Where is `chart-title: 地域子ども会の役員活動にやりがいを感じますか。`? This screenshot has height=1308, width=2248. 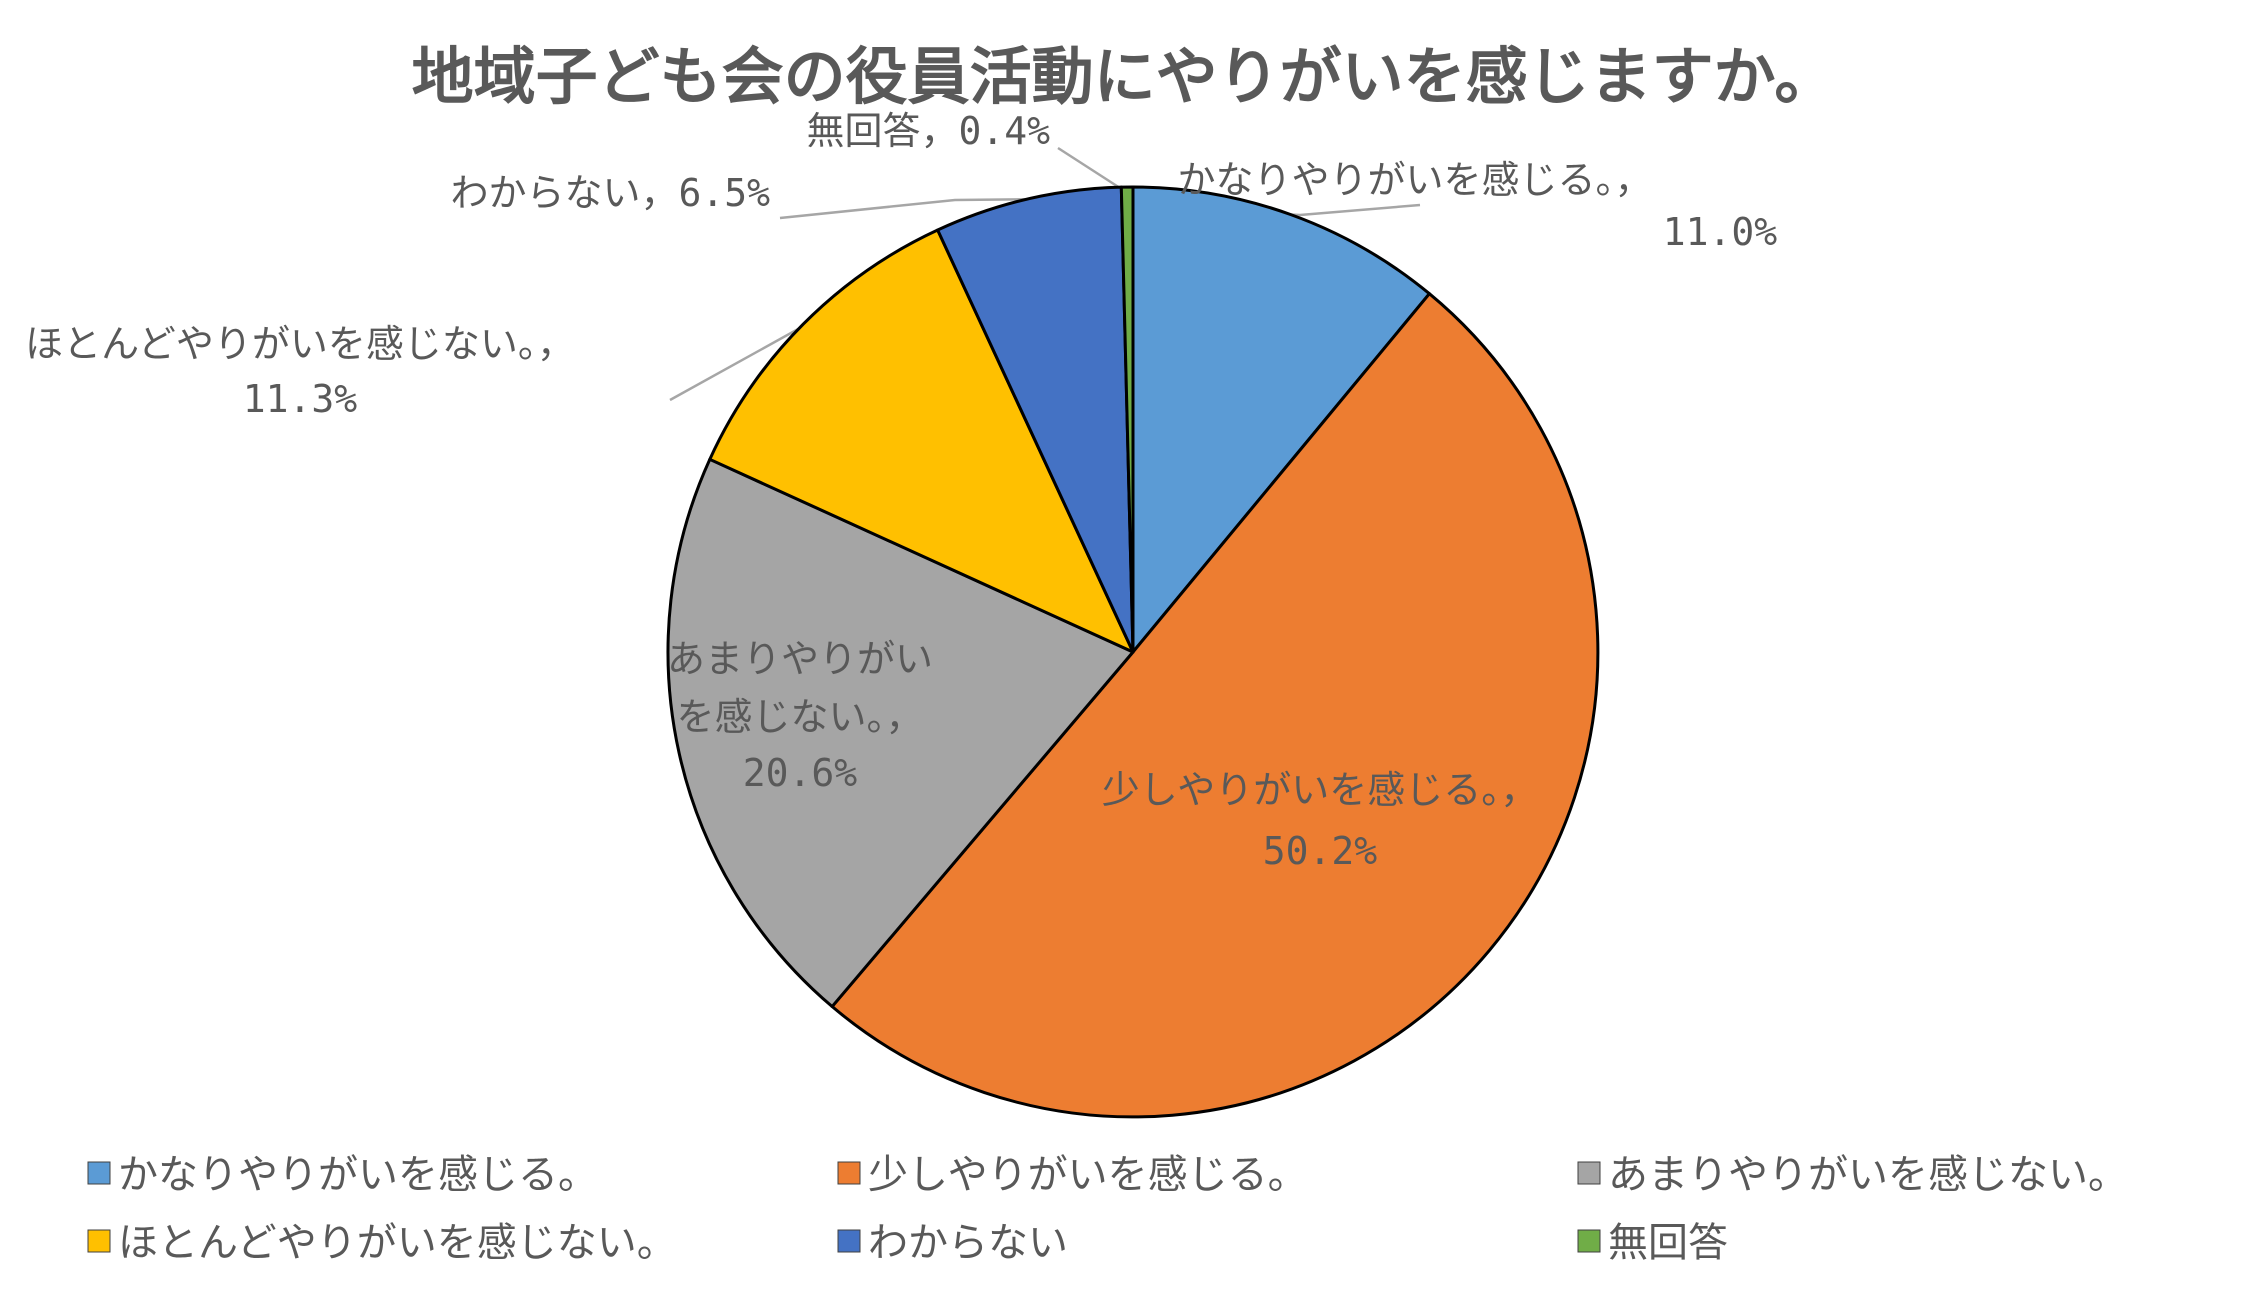
chart-title: 地域子ども会の役員活動にやりがいを感じますか。 is located at coordinates (1124, 76).